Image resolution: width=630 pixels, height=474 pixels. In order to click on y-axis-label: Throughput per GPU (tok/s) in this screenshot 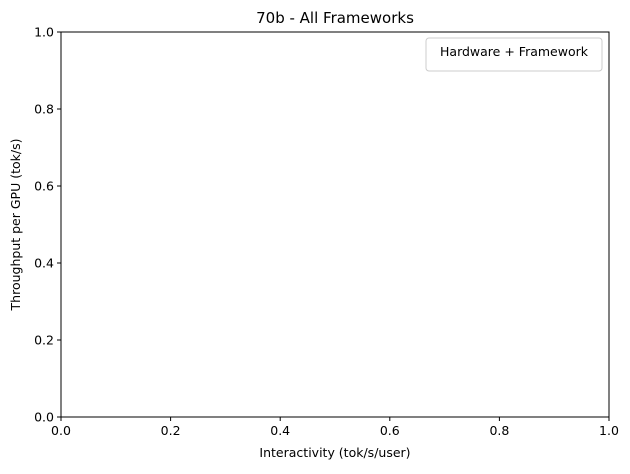, I will do `click(15, 225)`.